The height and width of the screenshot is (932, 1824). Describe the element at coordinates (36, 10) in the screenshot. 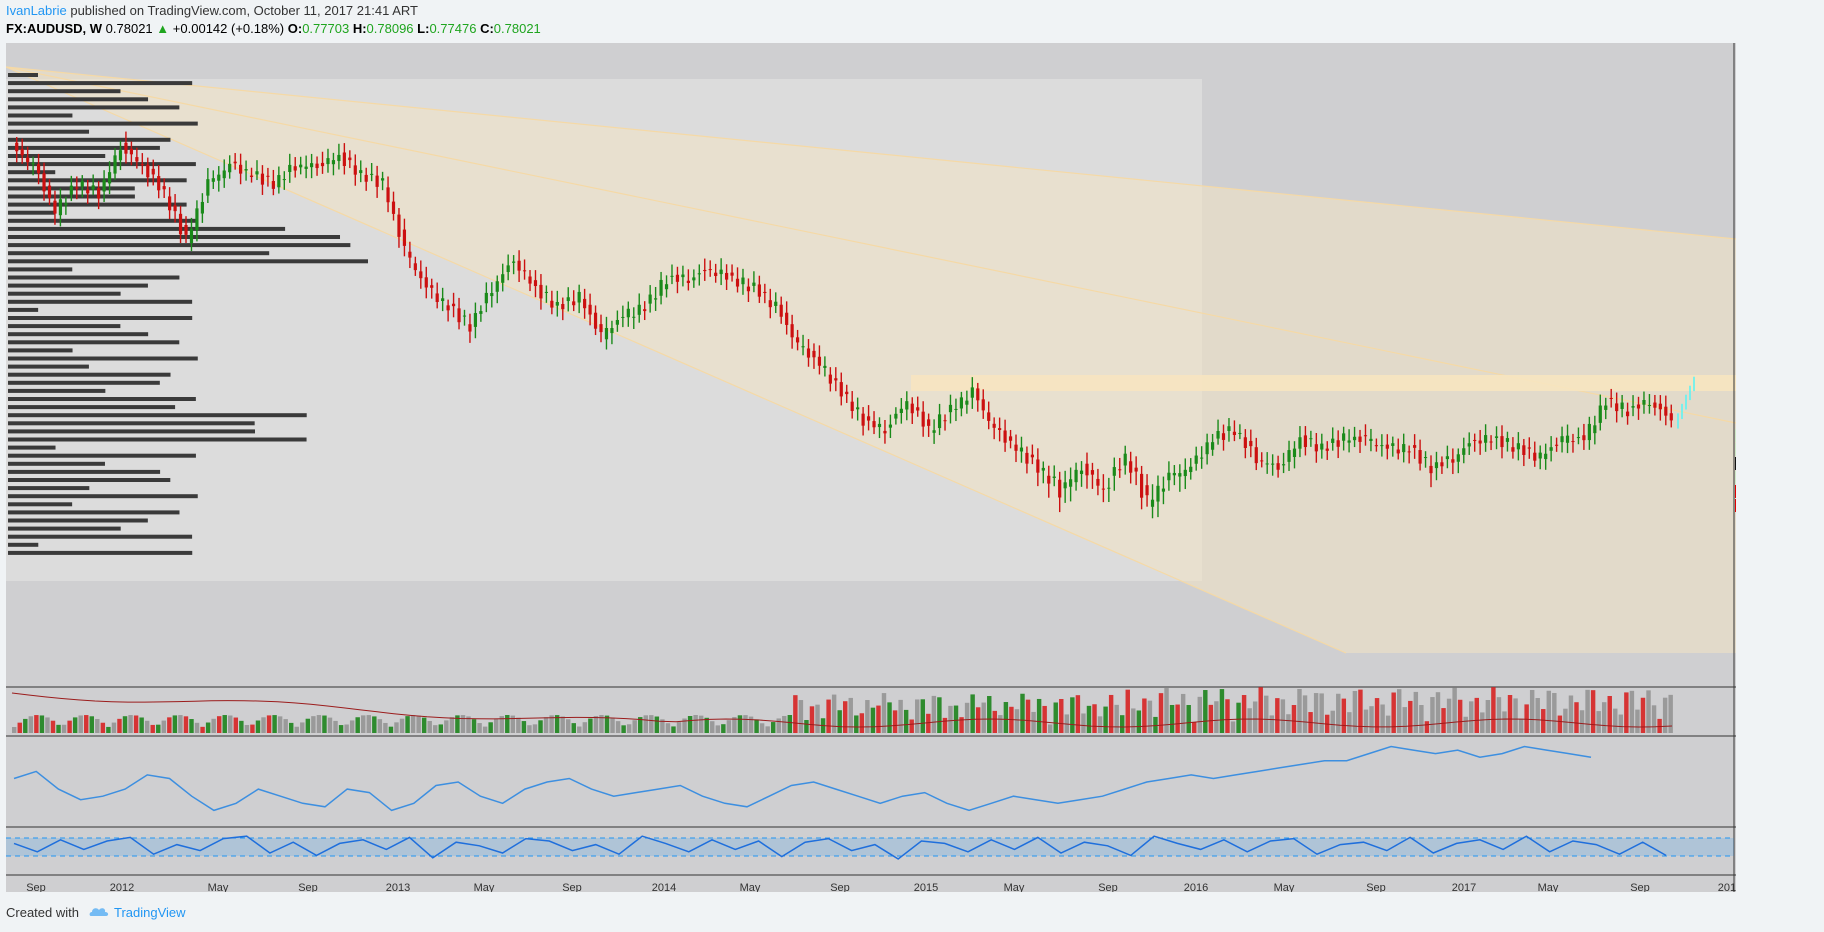

I see `author-link: IvanLabrie` at that location.